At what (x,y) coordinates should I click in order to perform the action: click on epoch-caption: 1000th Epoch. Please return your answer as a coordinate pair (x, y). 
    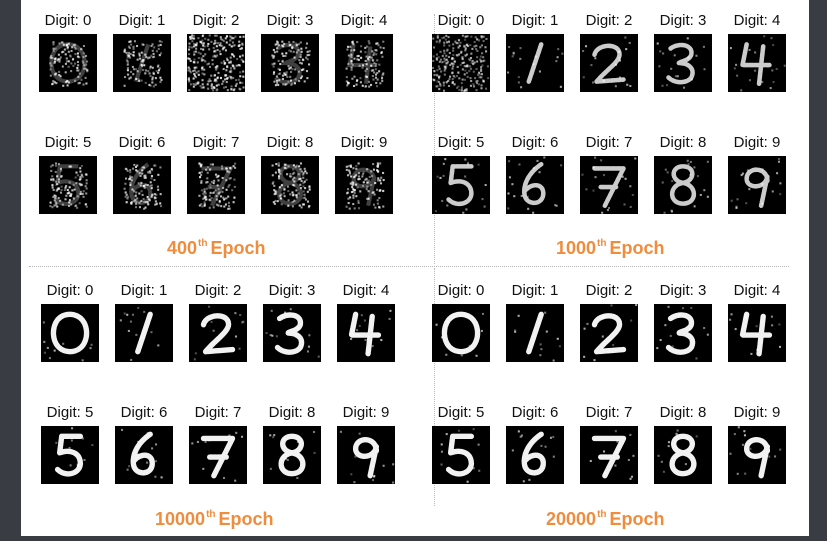
    Looking at the image, I should click on (610, 248).